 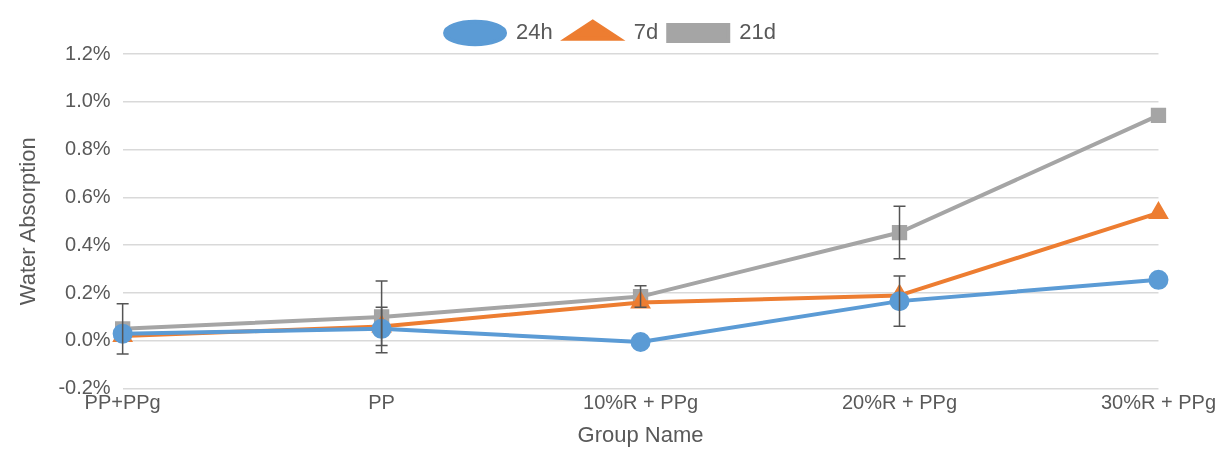 What do you see at coordinates (646, 32) in the screenshot?
I see `legend-label: 7d` at bounding box center [646, 32].